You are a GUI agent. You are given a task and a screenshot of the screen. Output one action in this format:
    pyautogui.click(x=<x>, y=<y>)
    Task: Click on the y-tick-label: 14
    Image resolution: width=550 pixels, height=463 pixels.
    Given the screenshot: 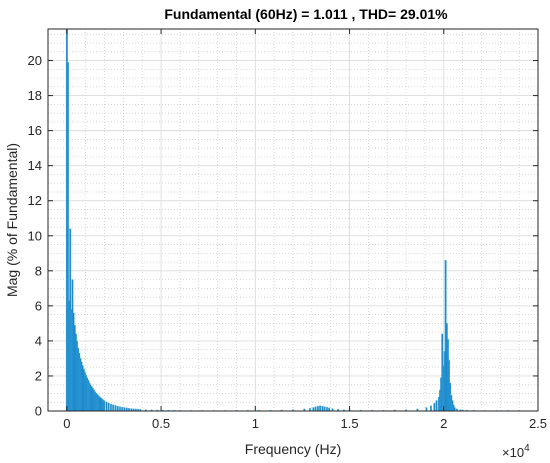 What is the action you would take?
    pyautogui.click(x=35, y=165)
    